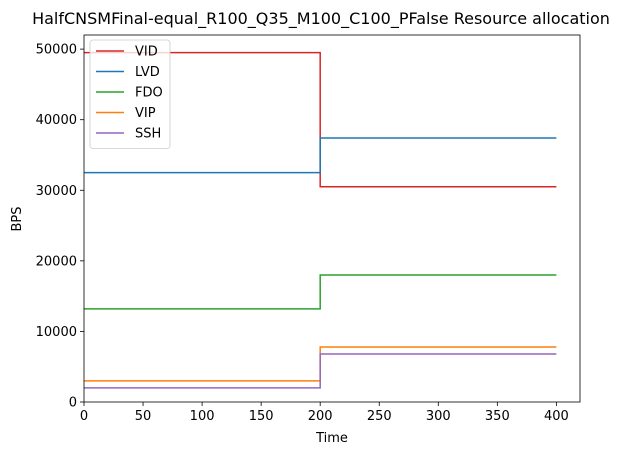 This screenshot has height=460, width=640. Describe the element at coordinates (148, 134) in the screenshot. I see `legend-label-ssh: SSH` at that location.